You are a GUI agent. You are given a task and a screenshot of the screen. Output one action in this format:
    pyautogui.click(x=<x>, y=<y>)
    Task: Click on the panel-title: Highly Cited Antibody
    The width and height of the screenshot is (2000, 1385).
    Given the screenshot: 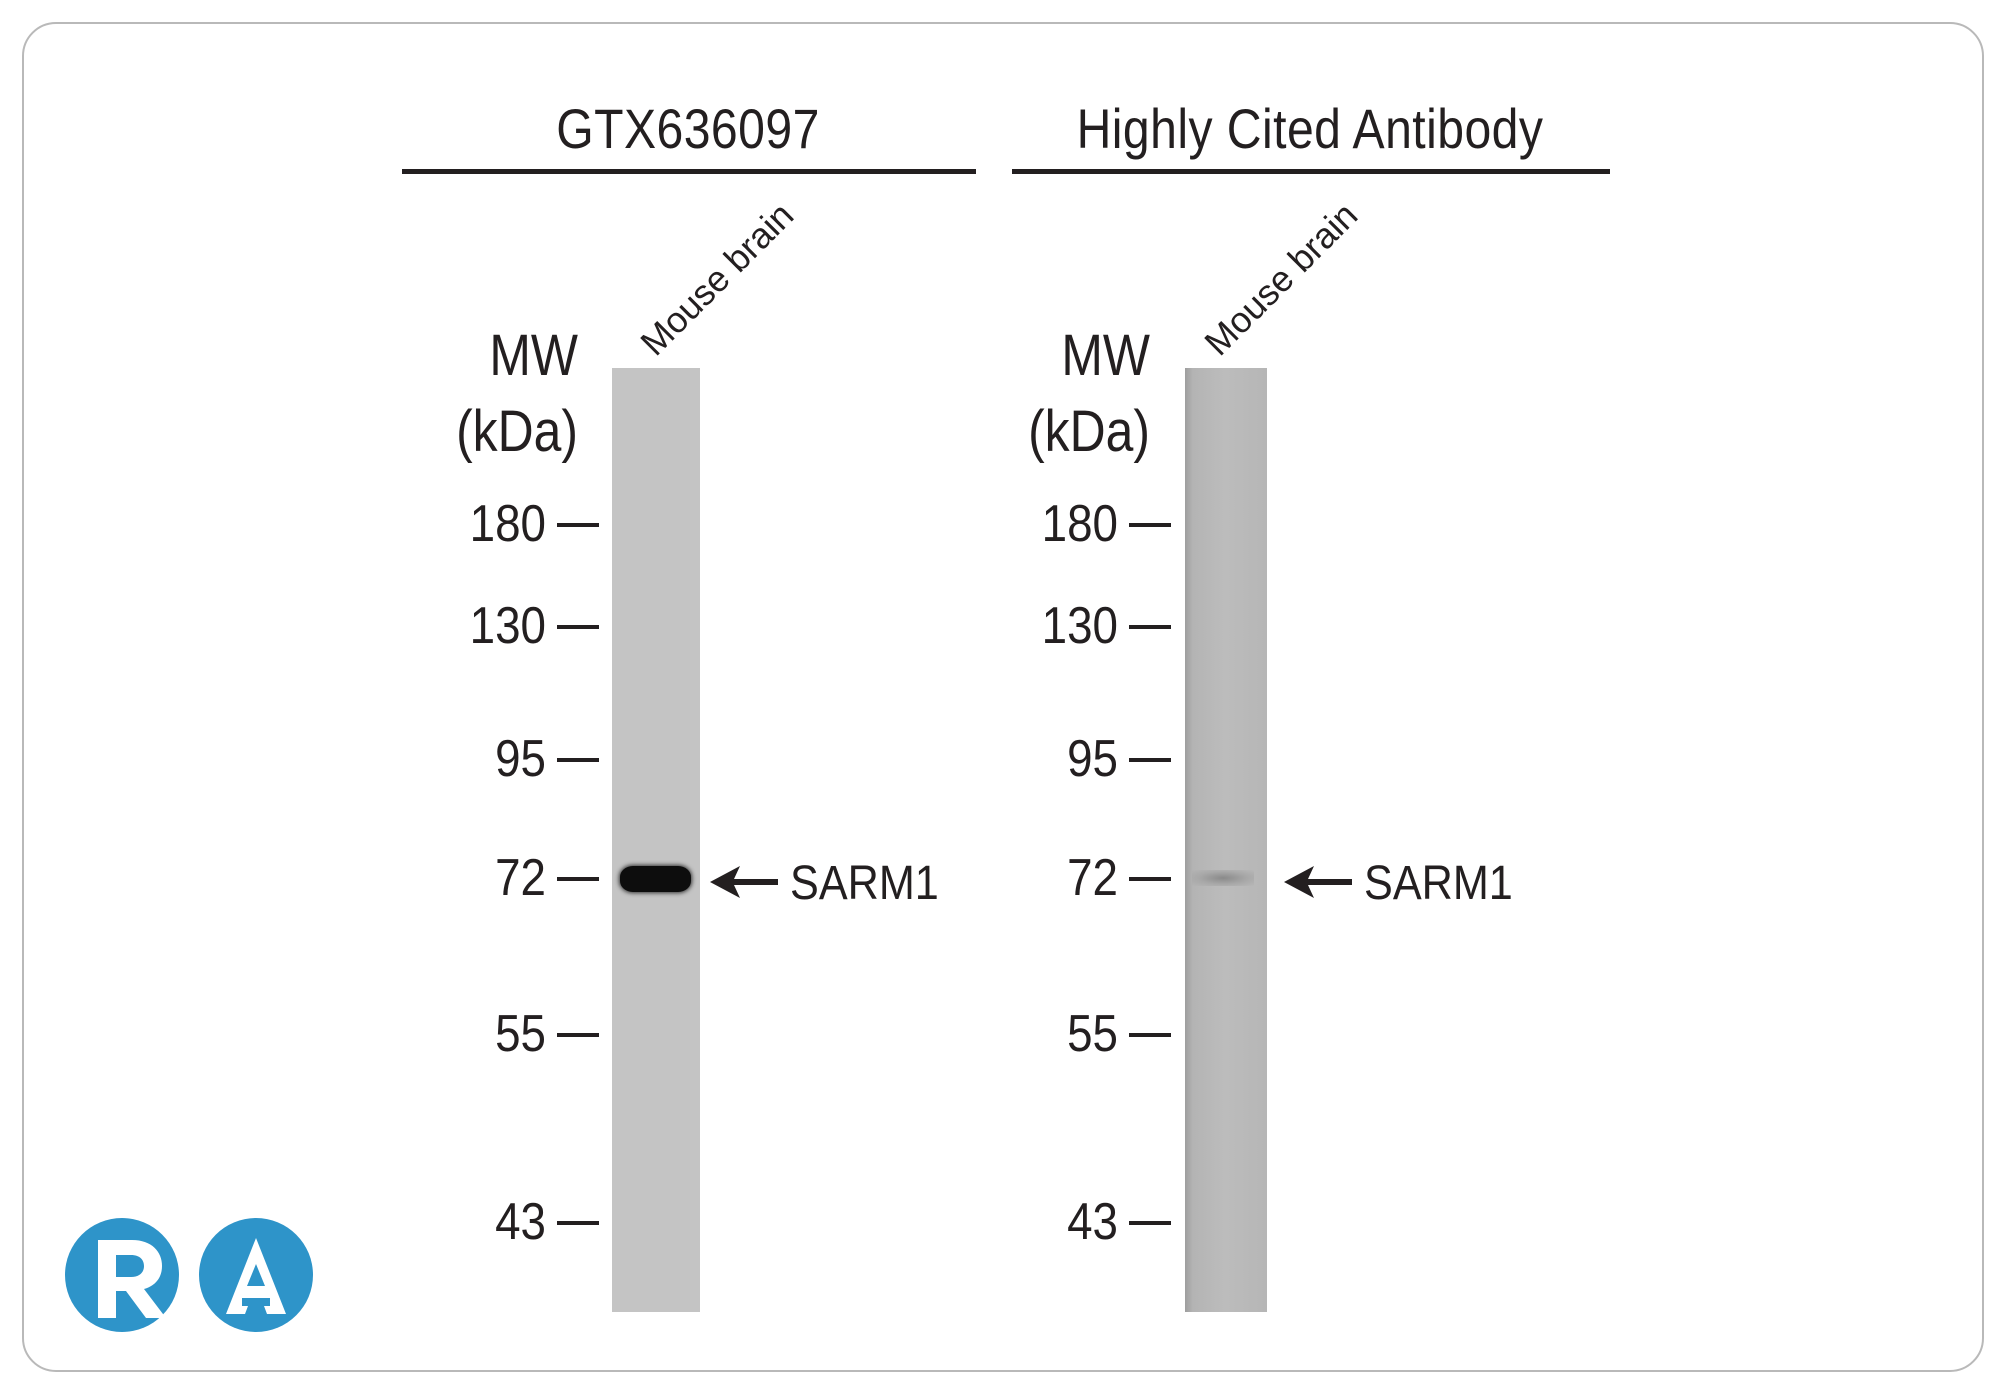 What is the action you would take?
    pyautogui.click(x=1310, y=128)
    